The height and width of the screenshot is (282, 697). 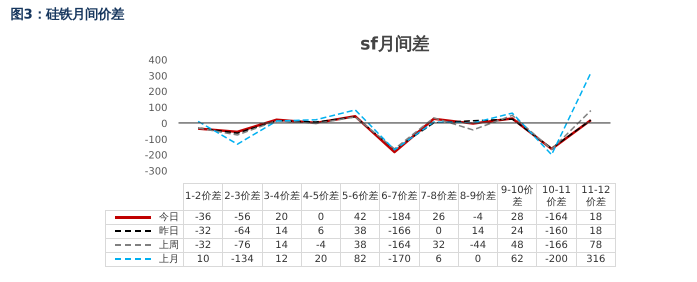 I want to click on chart-title: sf月间差, so click(x=394, y=44).